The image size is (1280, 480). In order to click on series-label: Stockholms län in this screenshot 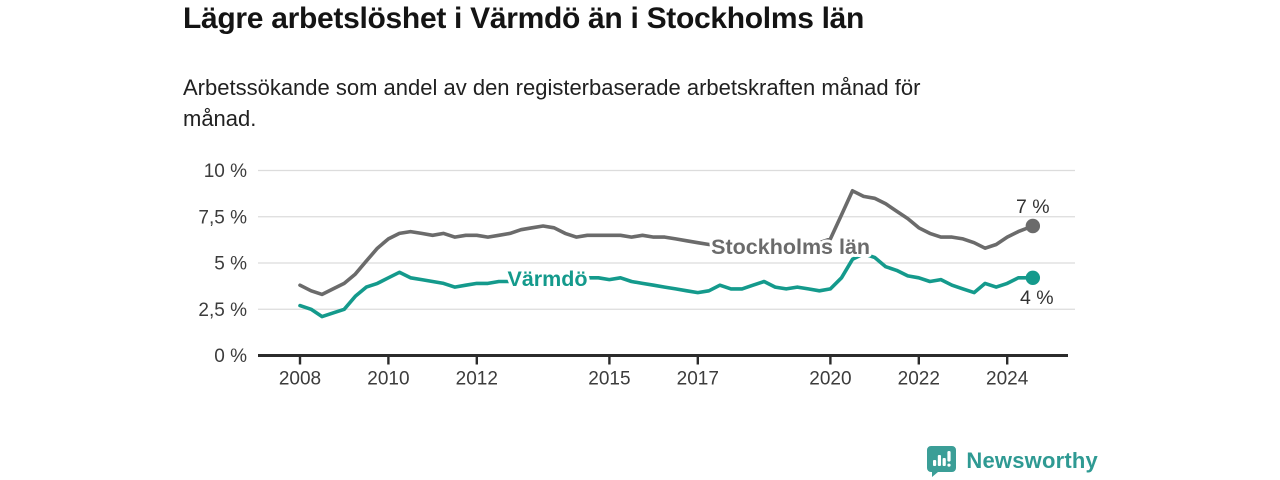, I will do `click(790, 247)`.